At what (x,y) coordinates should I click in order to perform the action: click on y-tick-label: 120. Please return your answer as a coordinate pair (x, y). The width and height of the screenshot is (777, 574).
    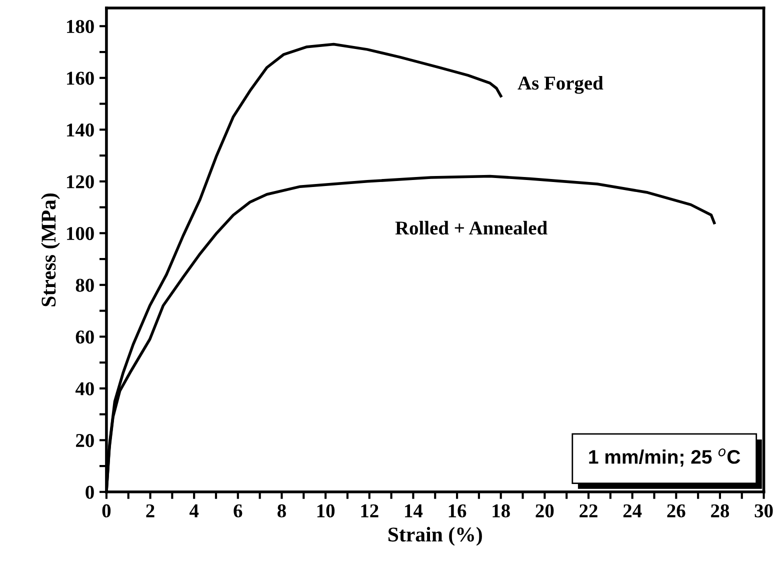
    Looking at the image, I should click on (80, 181).